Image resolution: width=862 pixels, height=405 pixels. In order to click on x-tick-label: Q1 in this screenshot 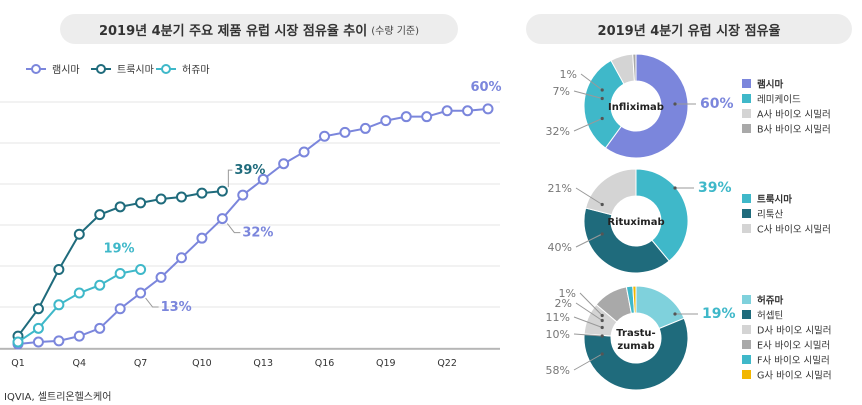, I will do `click(18, 363)`.